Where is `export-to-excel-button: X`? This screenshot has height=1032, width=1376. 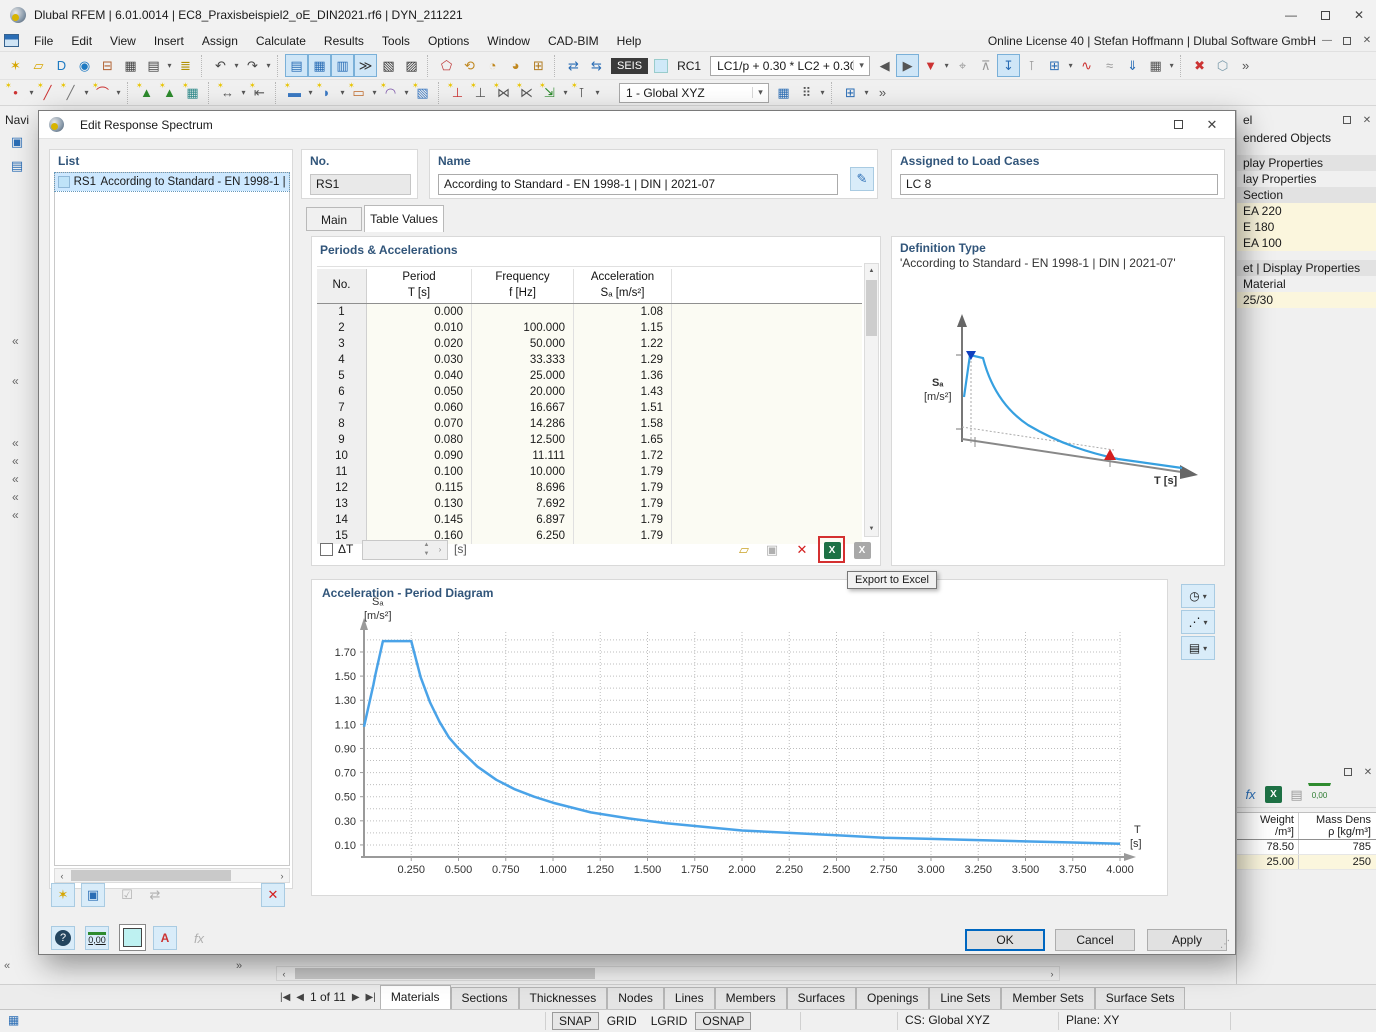
export-to-excel-button: X is located at coordinates (832, 550).